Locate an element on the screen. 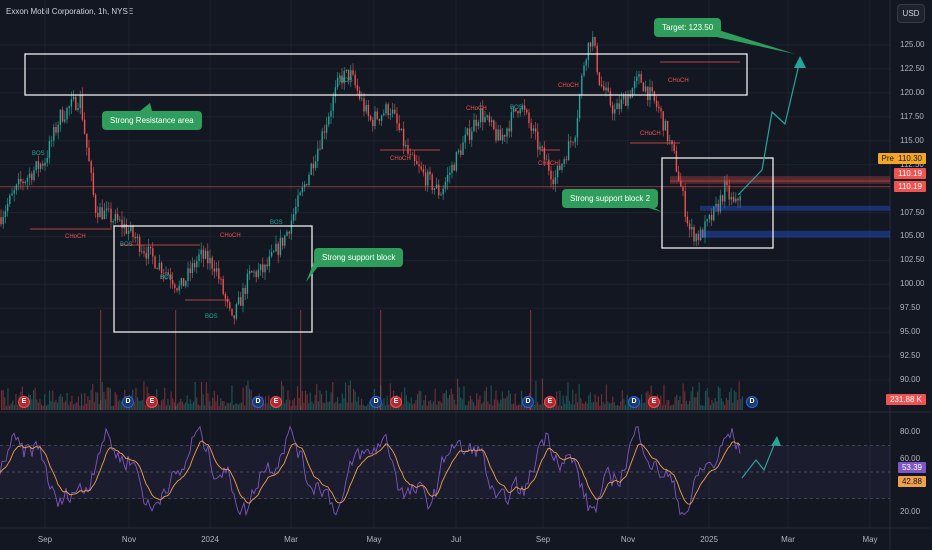 The height and width of the screenshot is (550, 932). structure-marker: CHoCH is located at coordinates (568, 86).